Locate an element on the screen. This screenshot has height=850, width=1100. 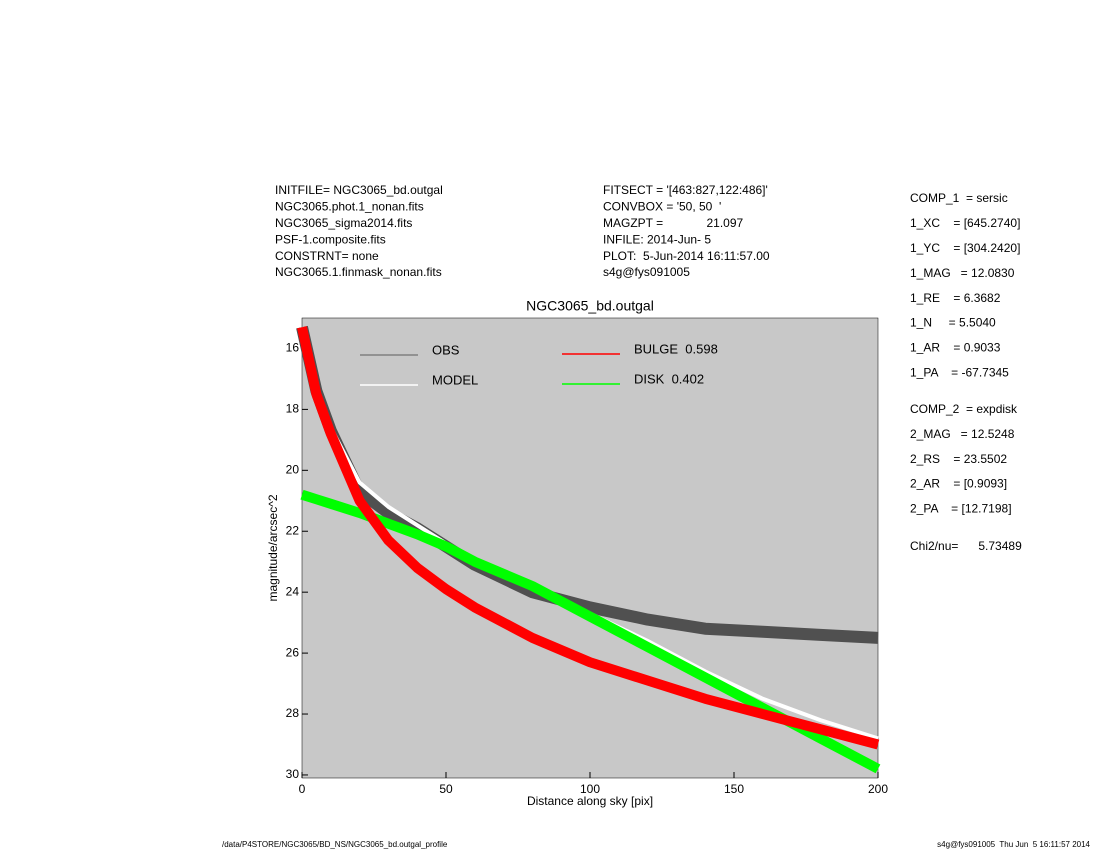
y-tick-label: 26 is located at coordinates (293, 652).